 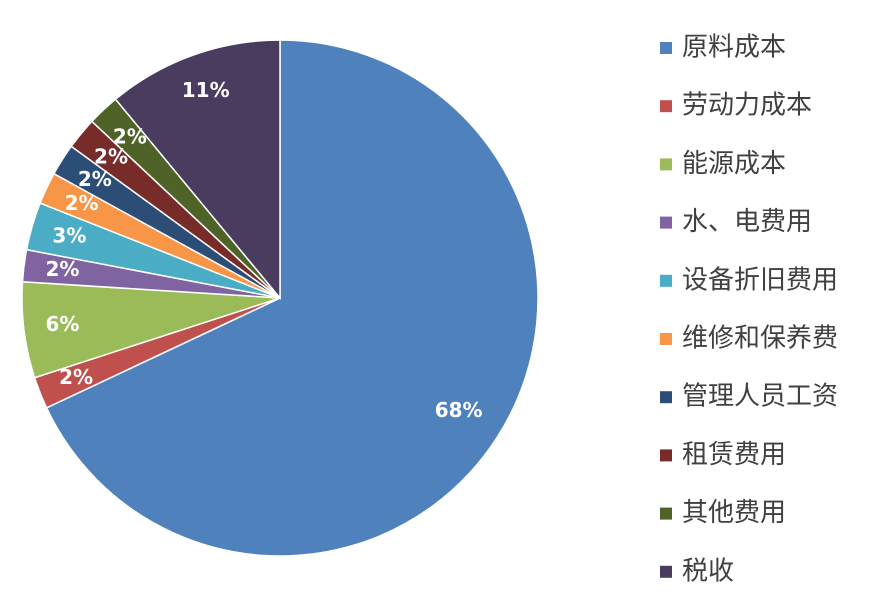 I want to click on legend-label: 税收, so click(x=708, y=571).